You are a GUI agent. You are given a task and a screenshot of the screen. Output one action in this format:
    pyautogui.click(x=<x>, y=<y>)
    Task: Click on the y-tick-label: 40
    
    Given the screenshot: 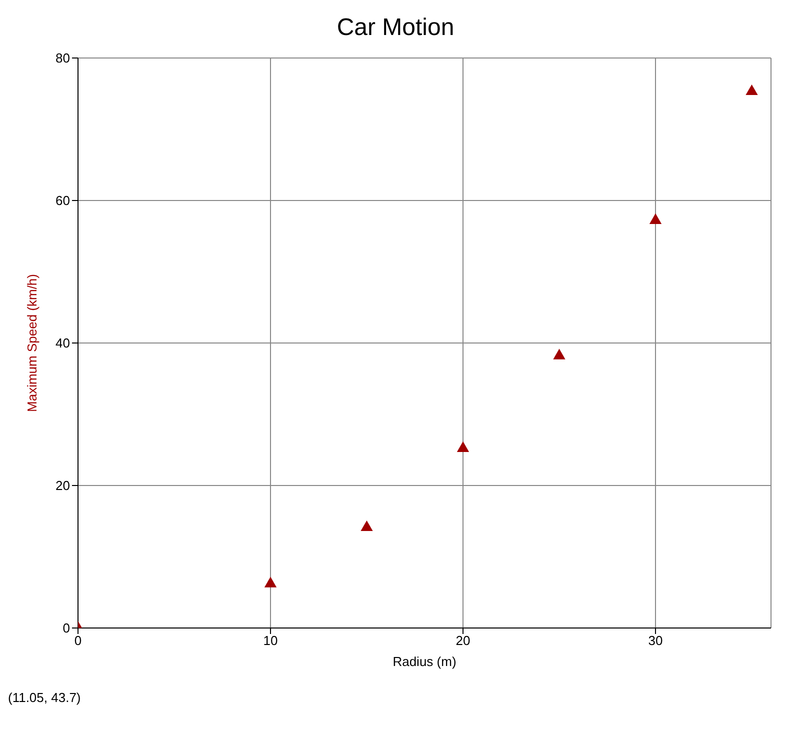 What is the action you would take?
    pyautogui.click(x=63, y=343)
    